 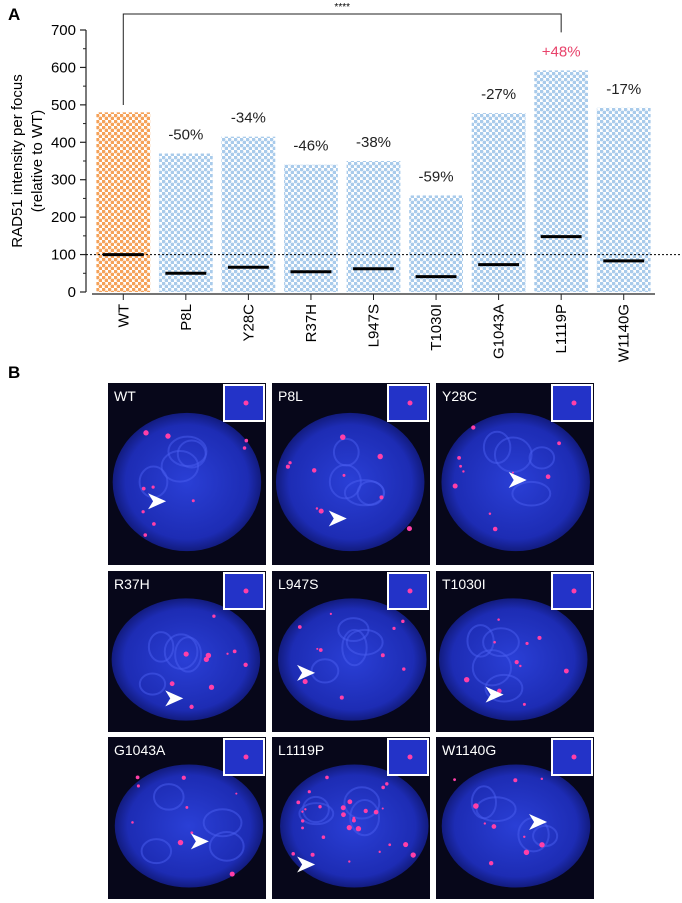 I want to click on micrograph: G1043A, so click(x=187, y=818).